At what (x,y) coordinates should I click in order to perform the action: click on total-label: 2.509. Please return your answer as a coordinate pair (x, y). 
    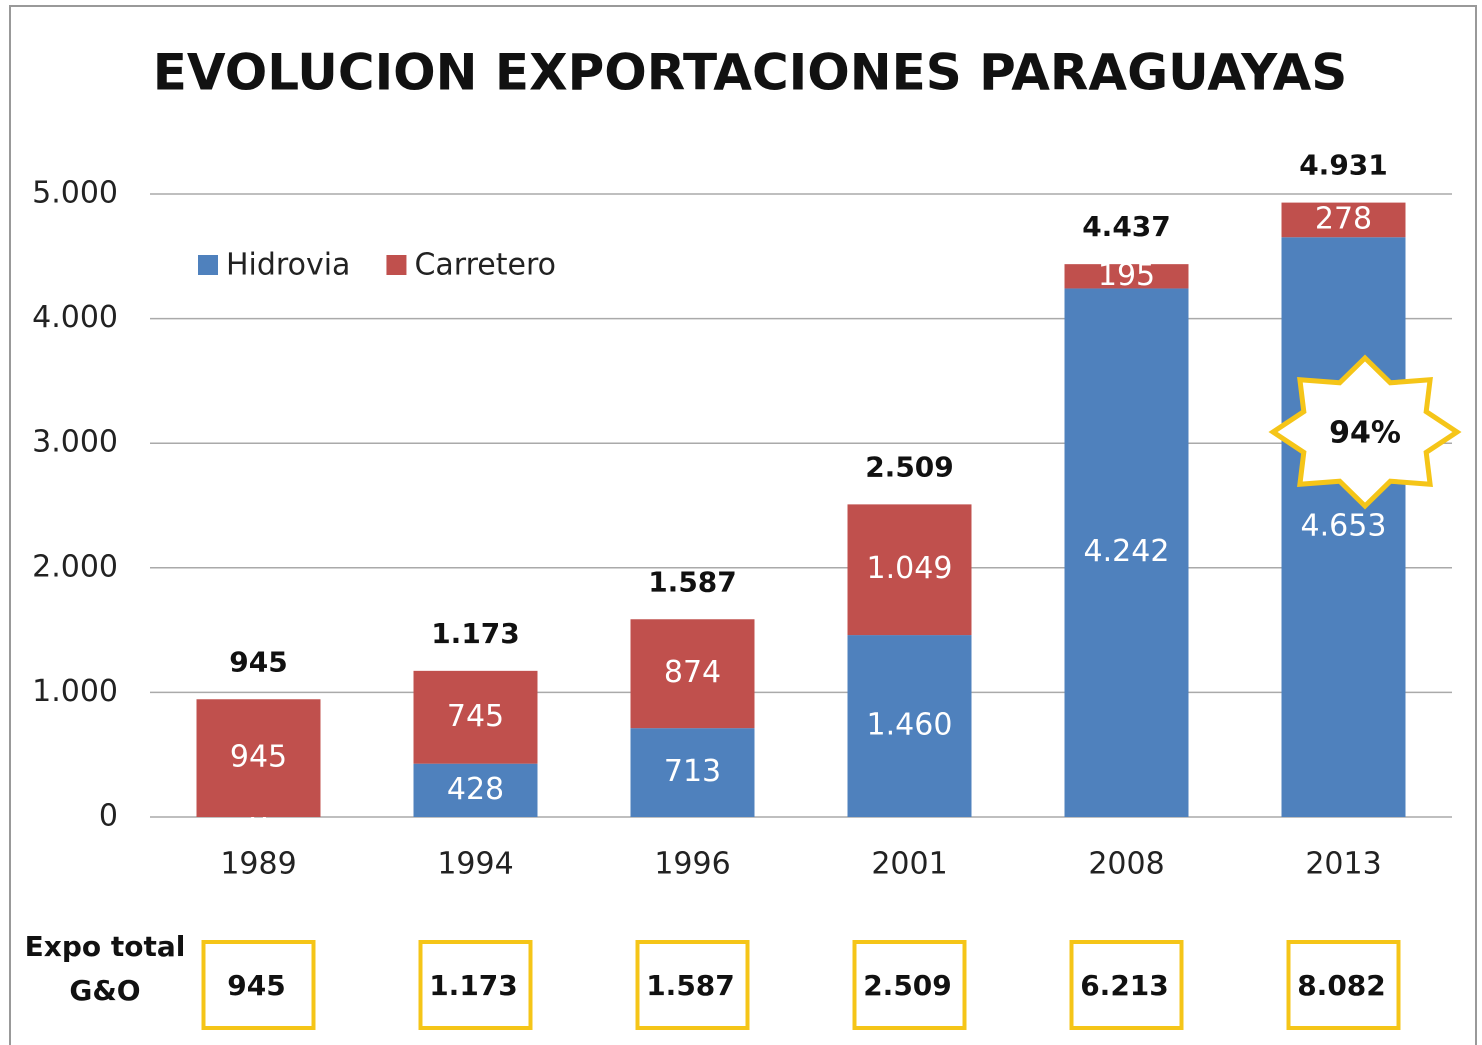
    Looking at the image, I should click on (909, 466).